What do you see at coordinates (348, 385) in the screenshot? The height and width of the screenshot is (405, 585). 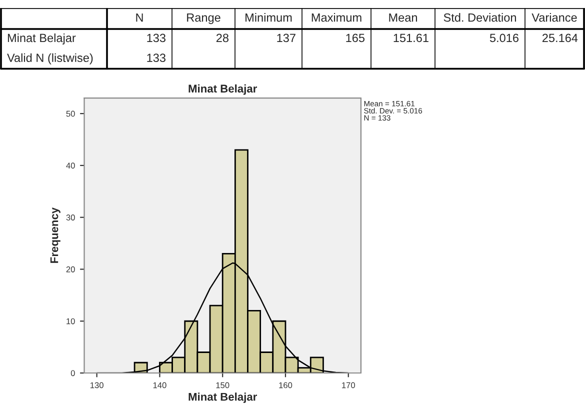 I see `x-tick-label: 170` at bounding box center [348, 385].